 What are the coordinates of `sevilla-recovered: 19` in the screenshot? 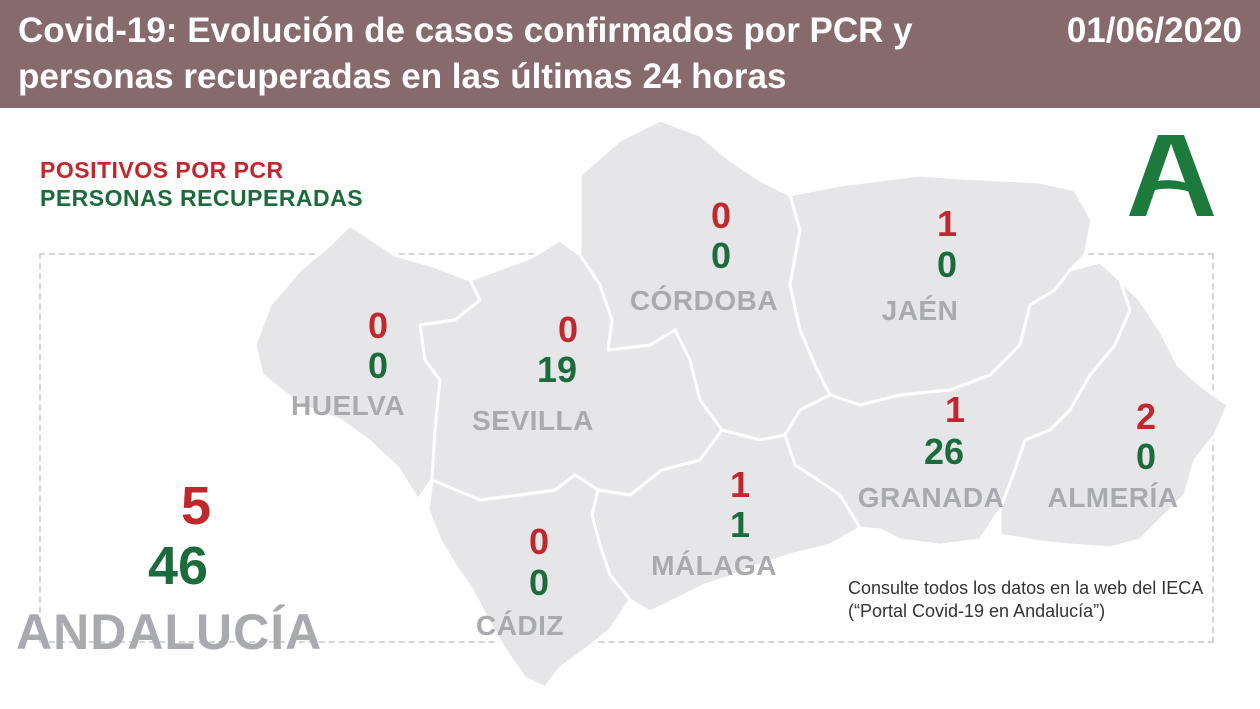 It's located at (557, 369).